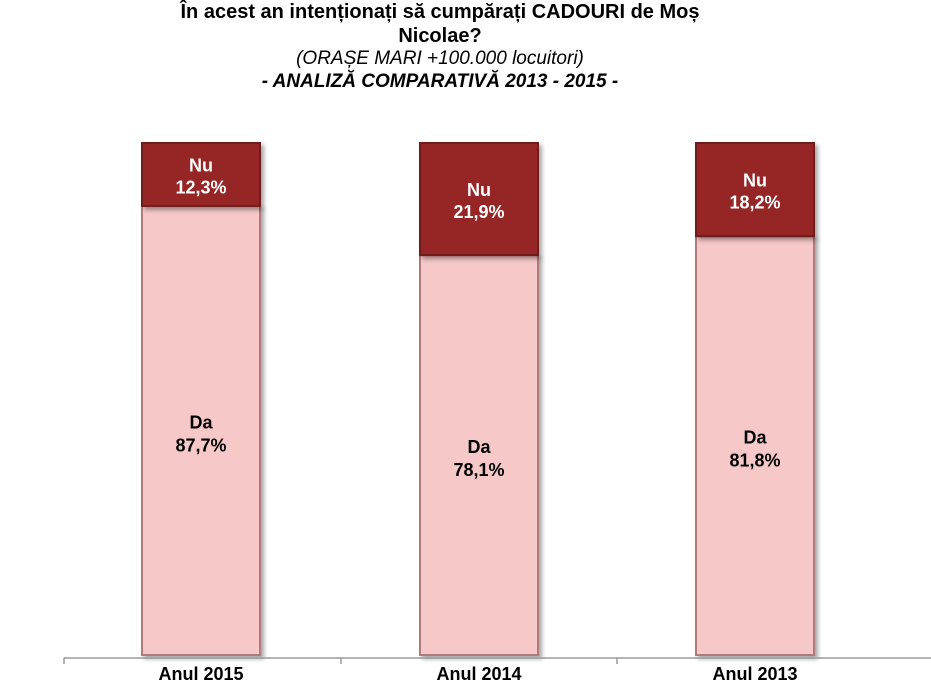 Image resolution: width=931 pixels, height=700 pixels. I want to click on x-axis-category-label: Anul 2013, so click(754, 674).